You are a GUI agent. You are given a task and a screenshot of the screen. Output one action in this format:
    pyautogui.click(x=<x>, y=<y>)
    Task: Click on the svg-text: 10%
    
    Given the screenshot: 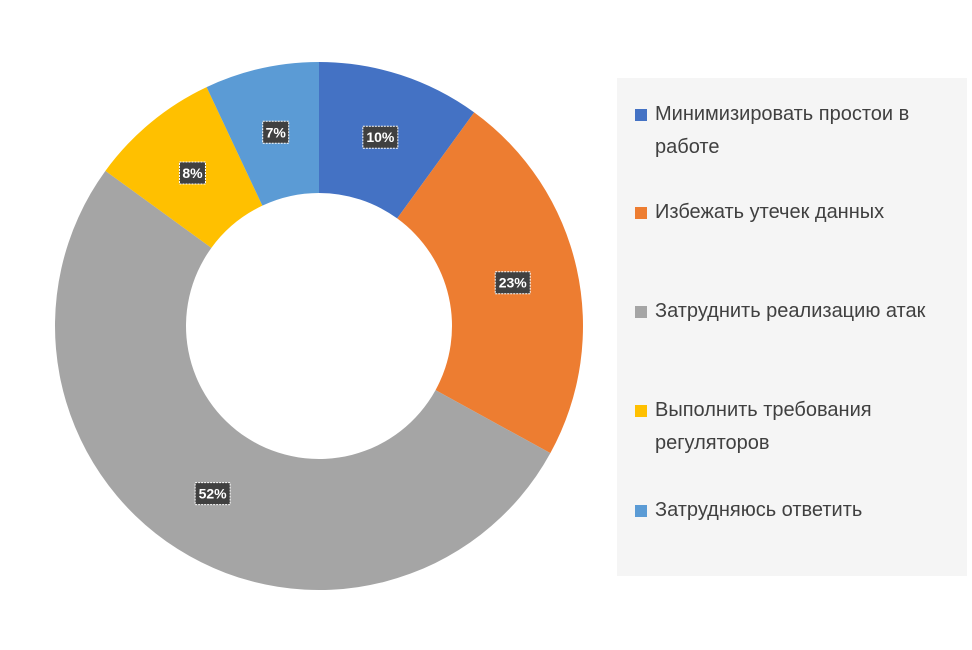 What is the action you would take?
    pyautogui.click(x=380, y=137)
    